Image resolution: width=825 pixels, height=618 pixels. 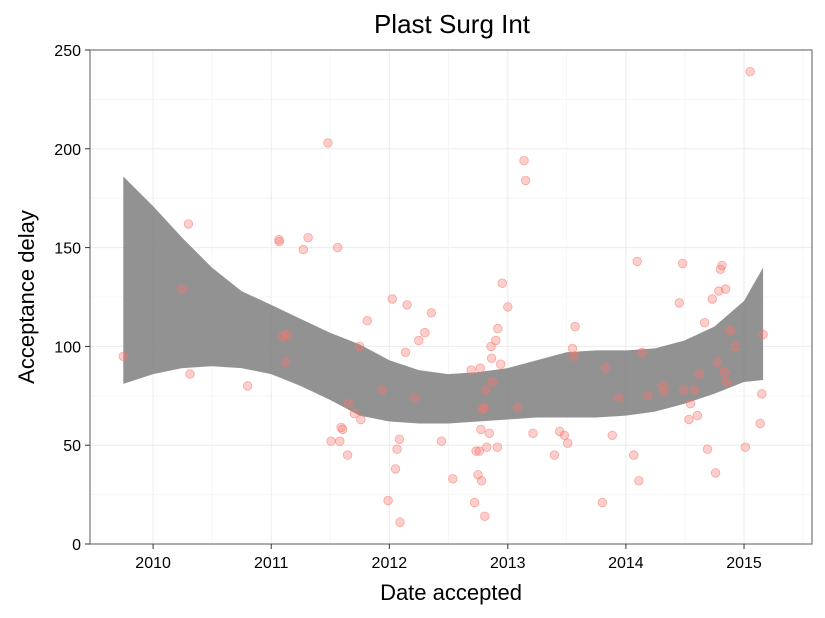 What do you see at coordinates (271, 563) in the screenshot?
I see `x-tick-label: 2011` at bounding box center [271, 563].